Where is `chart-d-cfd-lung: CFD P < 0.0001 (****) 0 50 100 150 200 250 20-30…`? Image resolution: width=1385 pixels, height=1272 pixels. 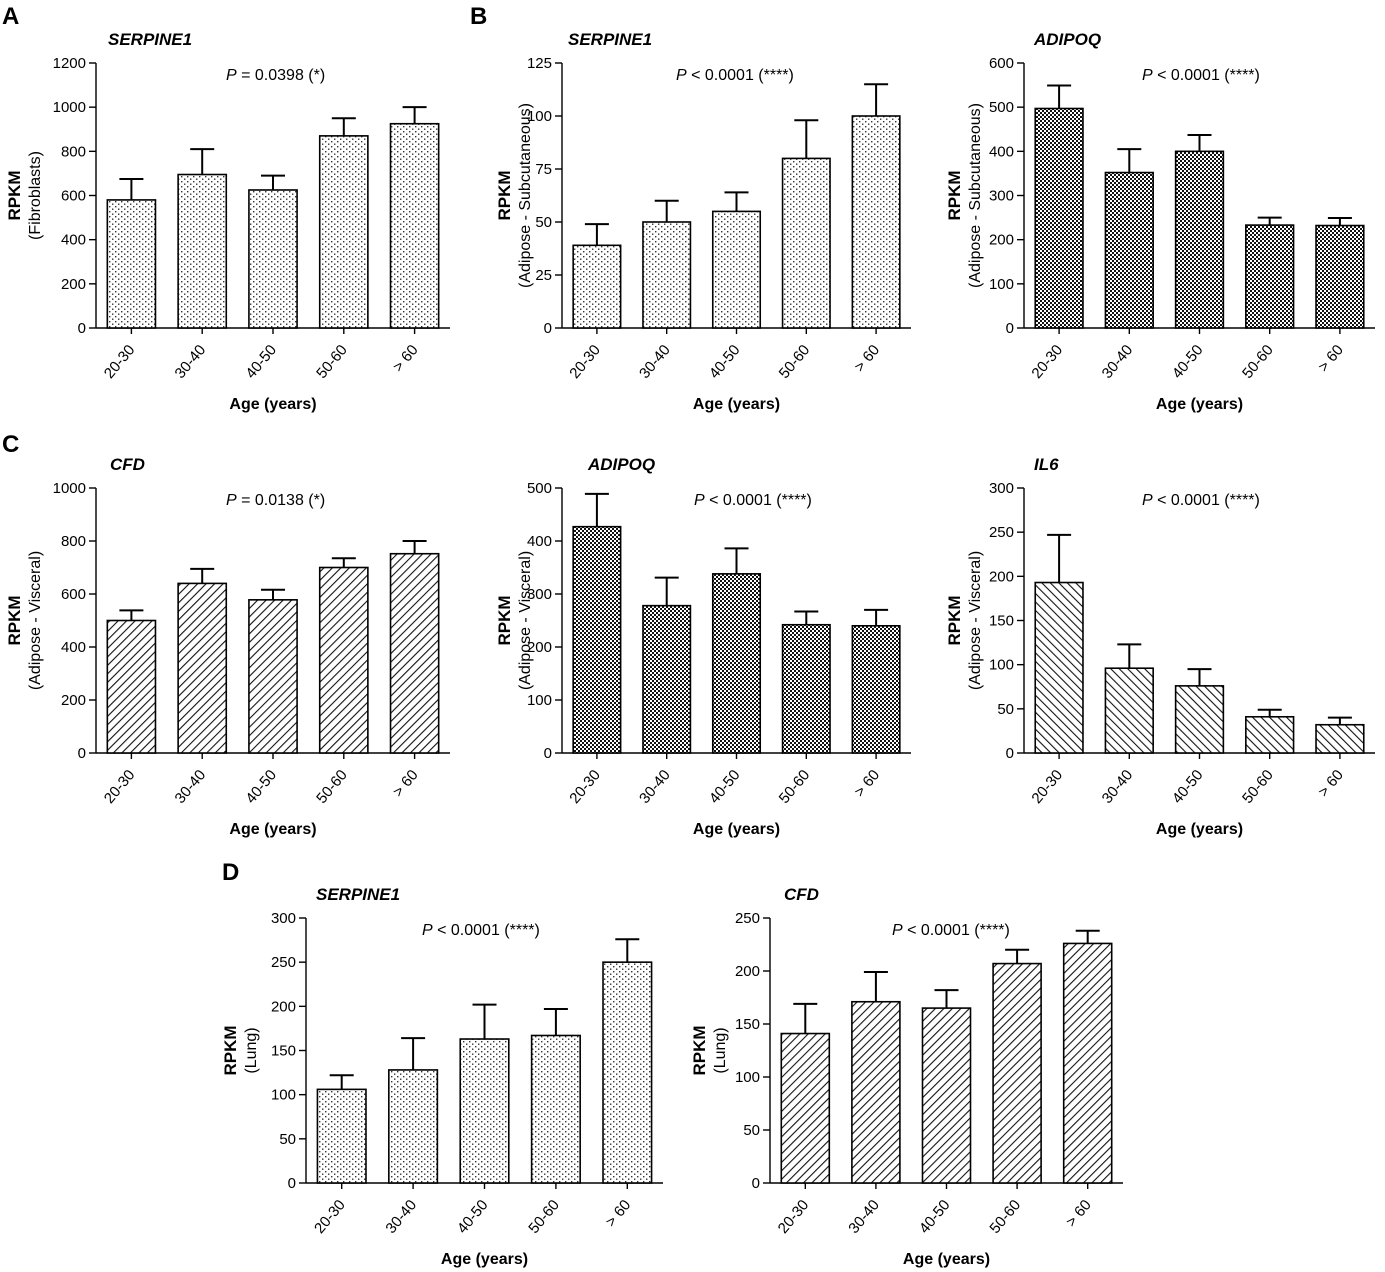 chart-d-cfd-lung: CFD P < 0.0001 (****) 0 50 100 150 200 250 20-30… is located at coordinates (906, 1076).